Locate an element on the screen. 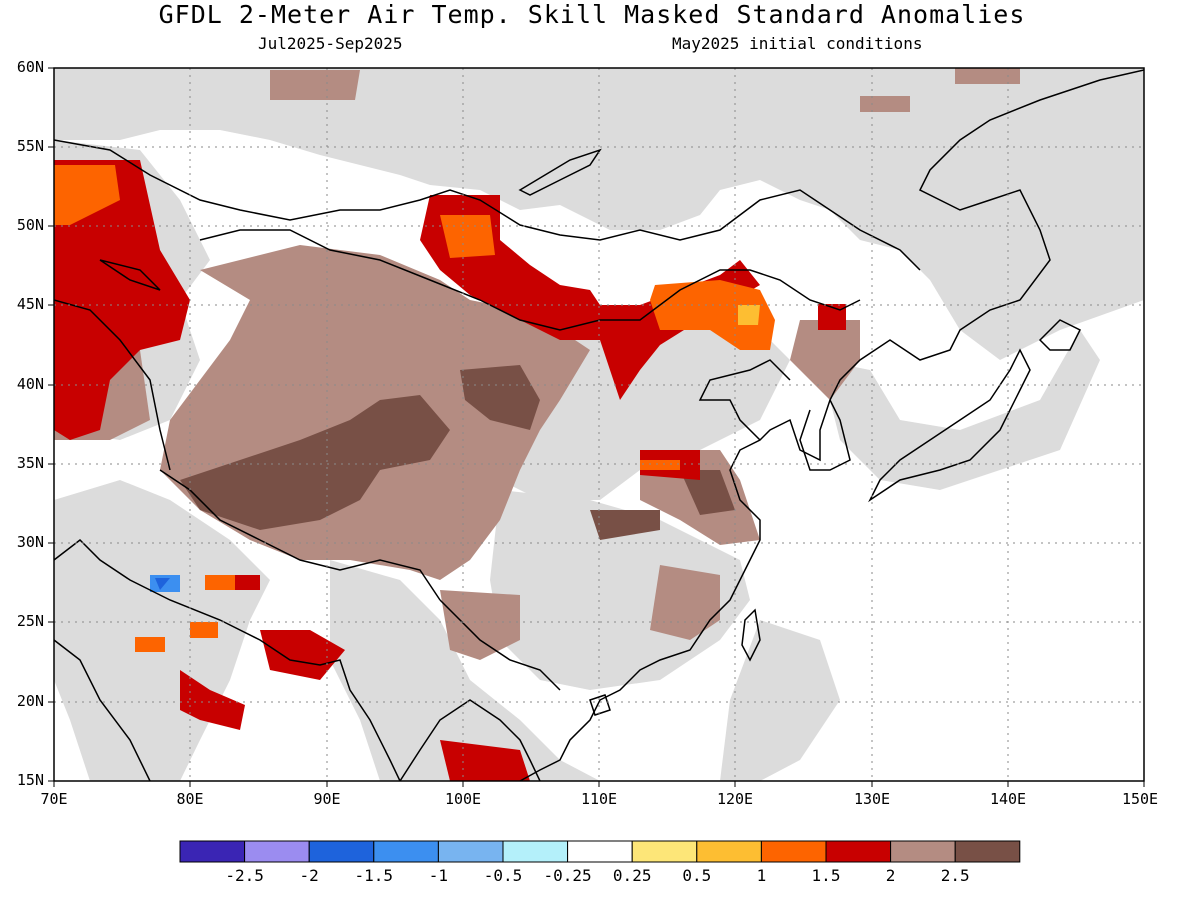 The width and height of the screenshot is (1200, 900). lon-label: 150E is located at coordinates (1140, 799).